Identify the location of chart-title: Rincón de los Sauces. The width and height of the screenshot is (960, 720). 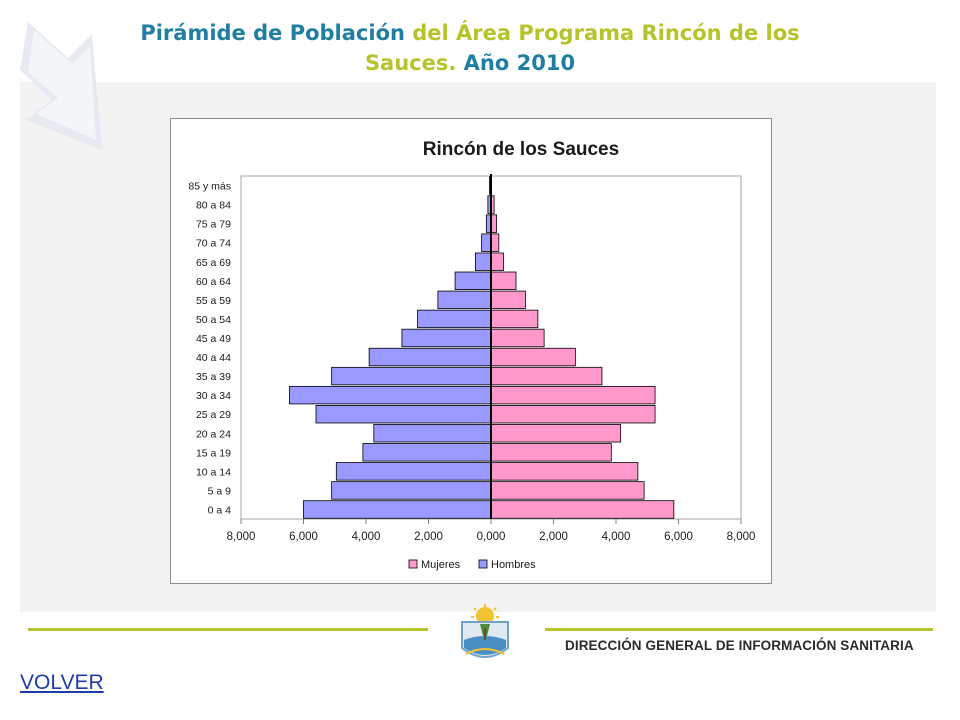
(521, 149).